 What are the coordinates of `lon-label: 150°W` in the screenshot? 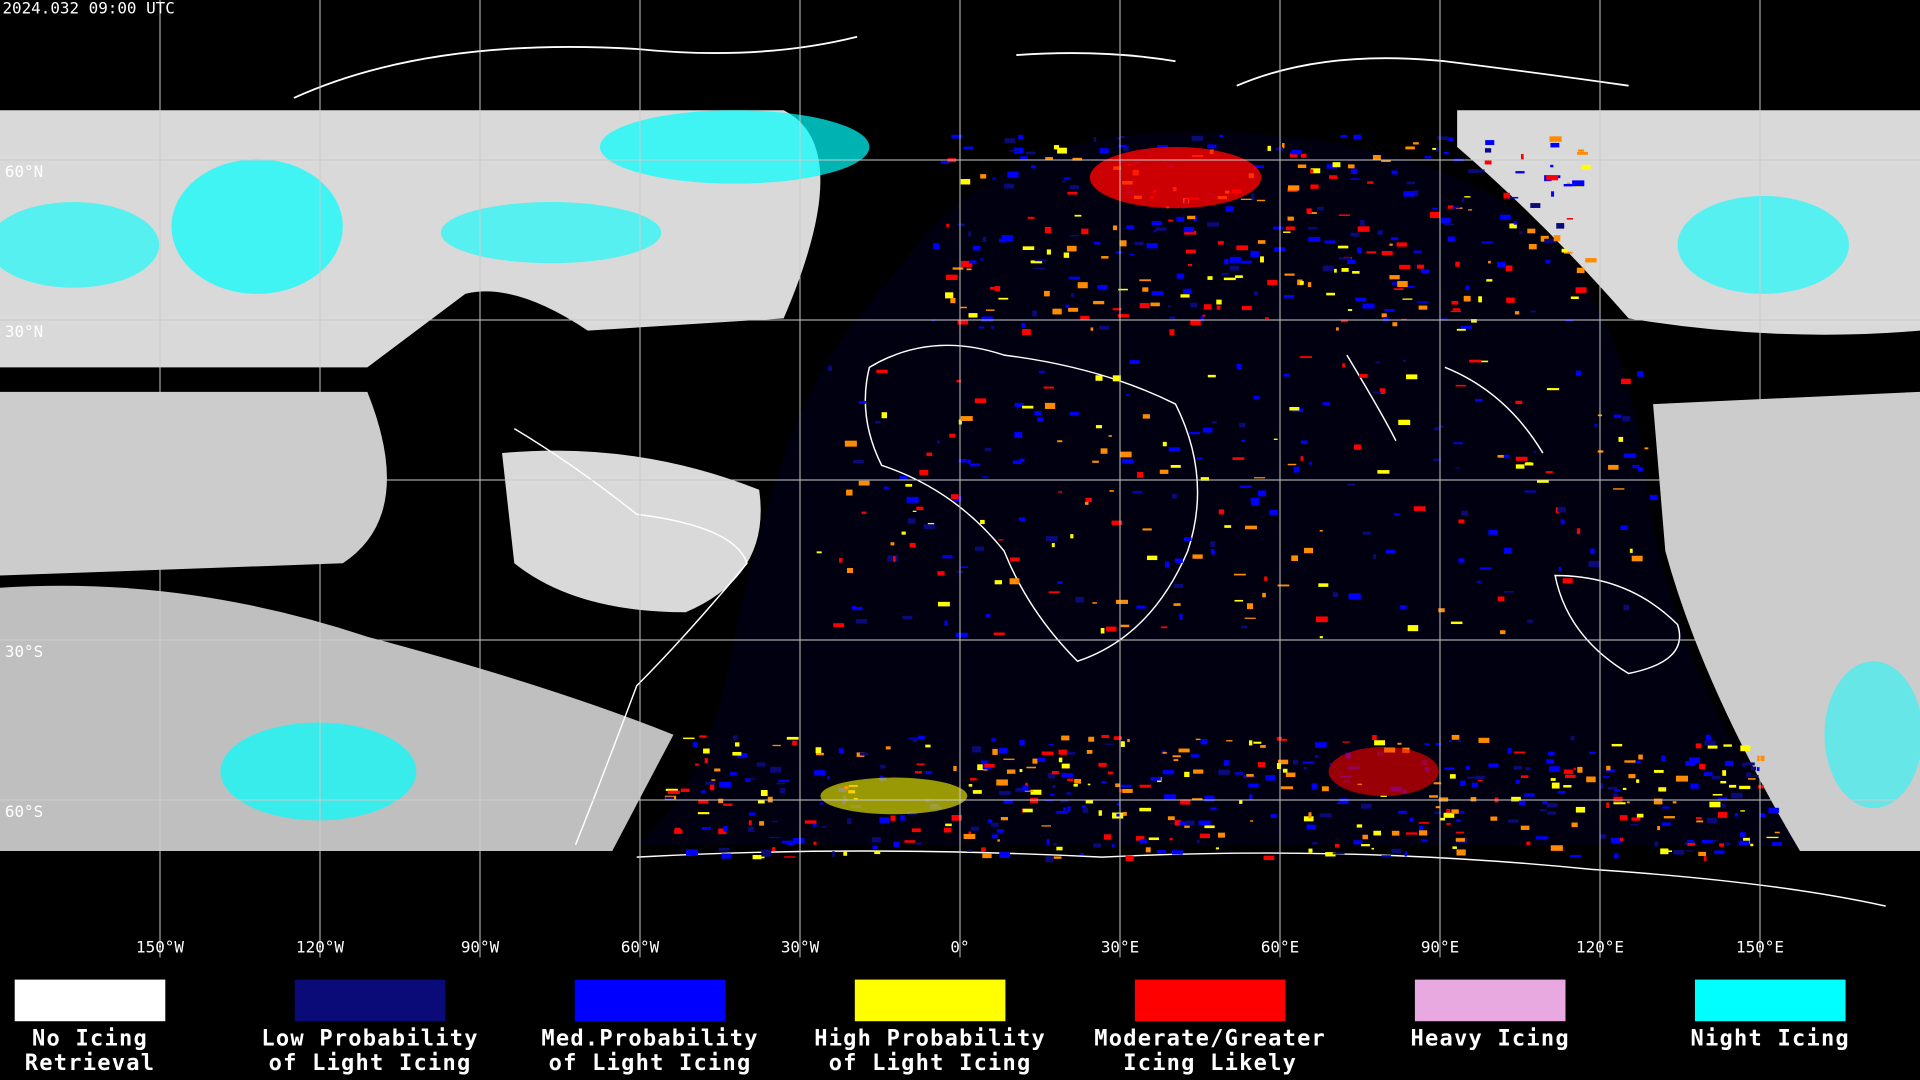 It's located at (160, 947).